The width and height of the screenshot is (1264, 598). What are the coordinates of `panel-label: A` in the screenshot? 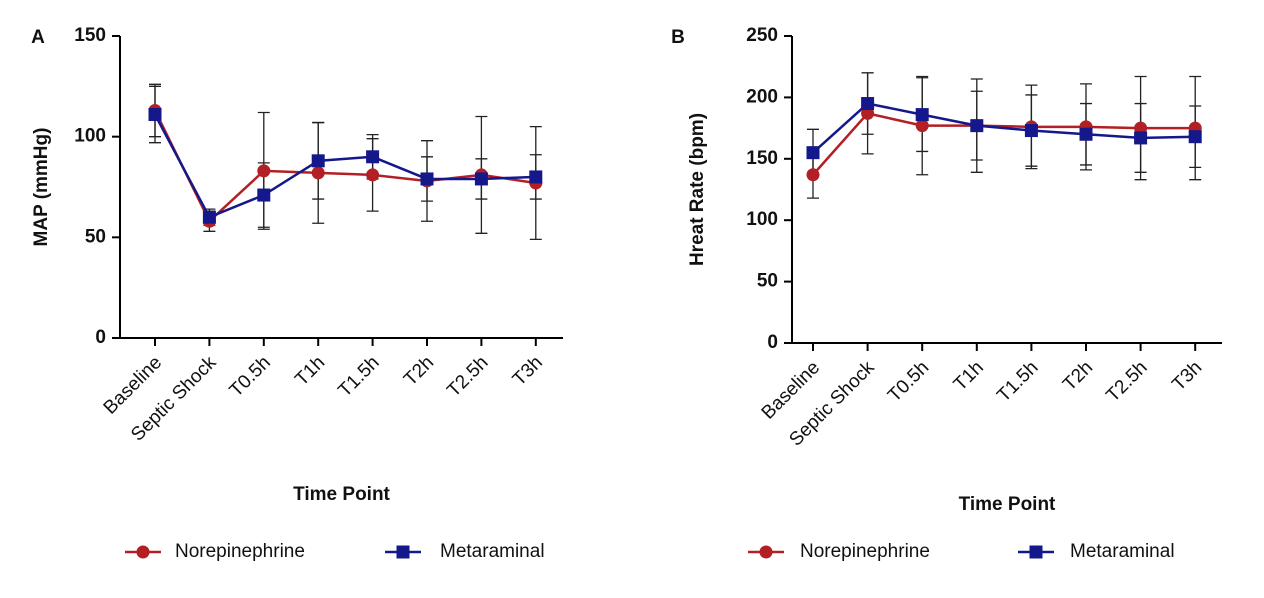 It's located at (38, 37).